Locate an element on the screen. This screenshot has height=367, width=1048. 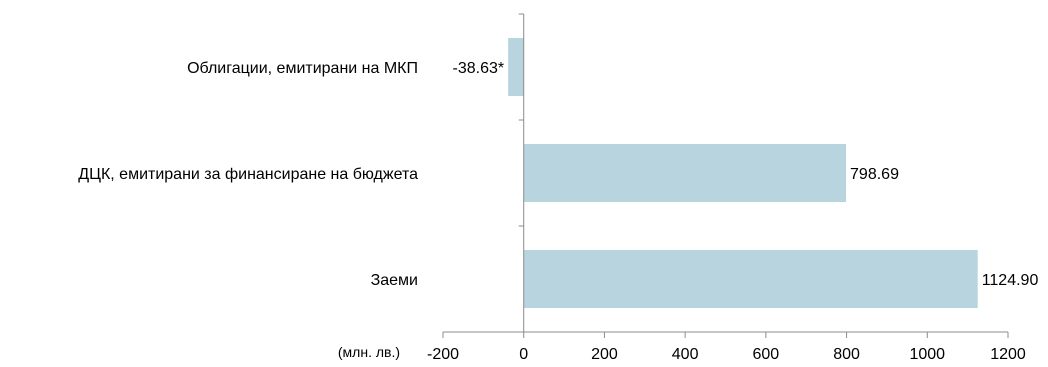
x-tick-label: 1000 is located at coordinates (927, 354).